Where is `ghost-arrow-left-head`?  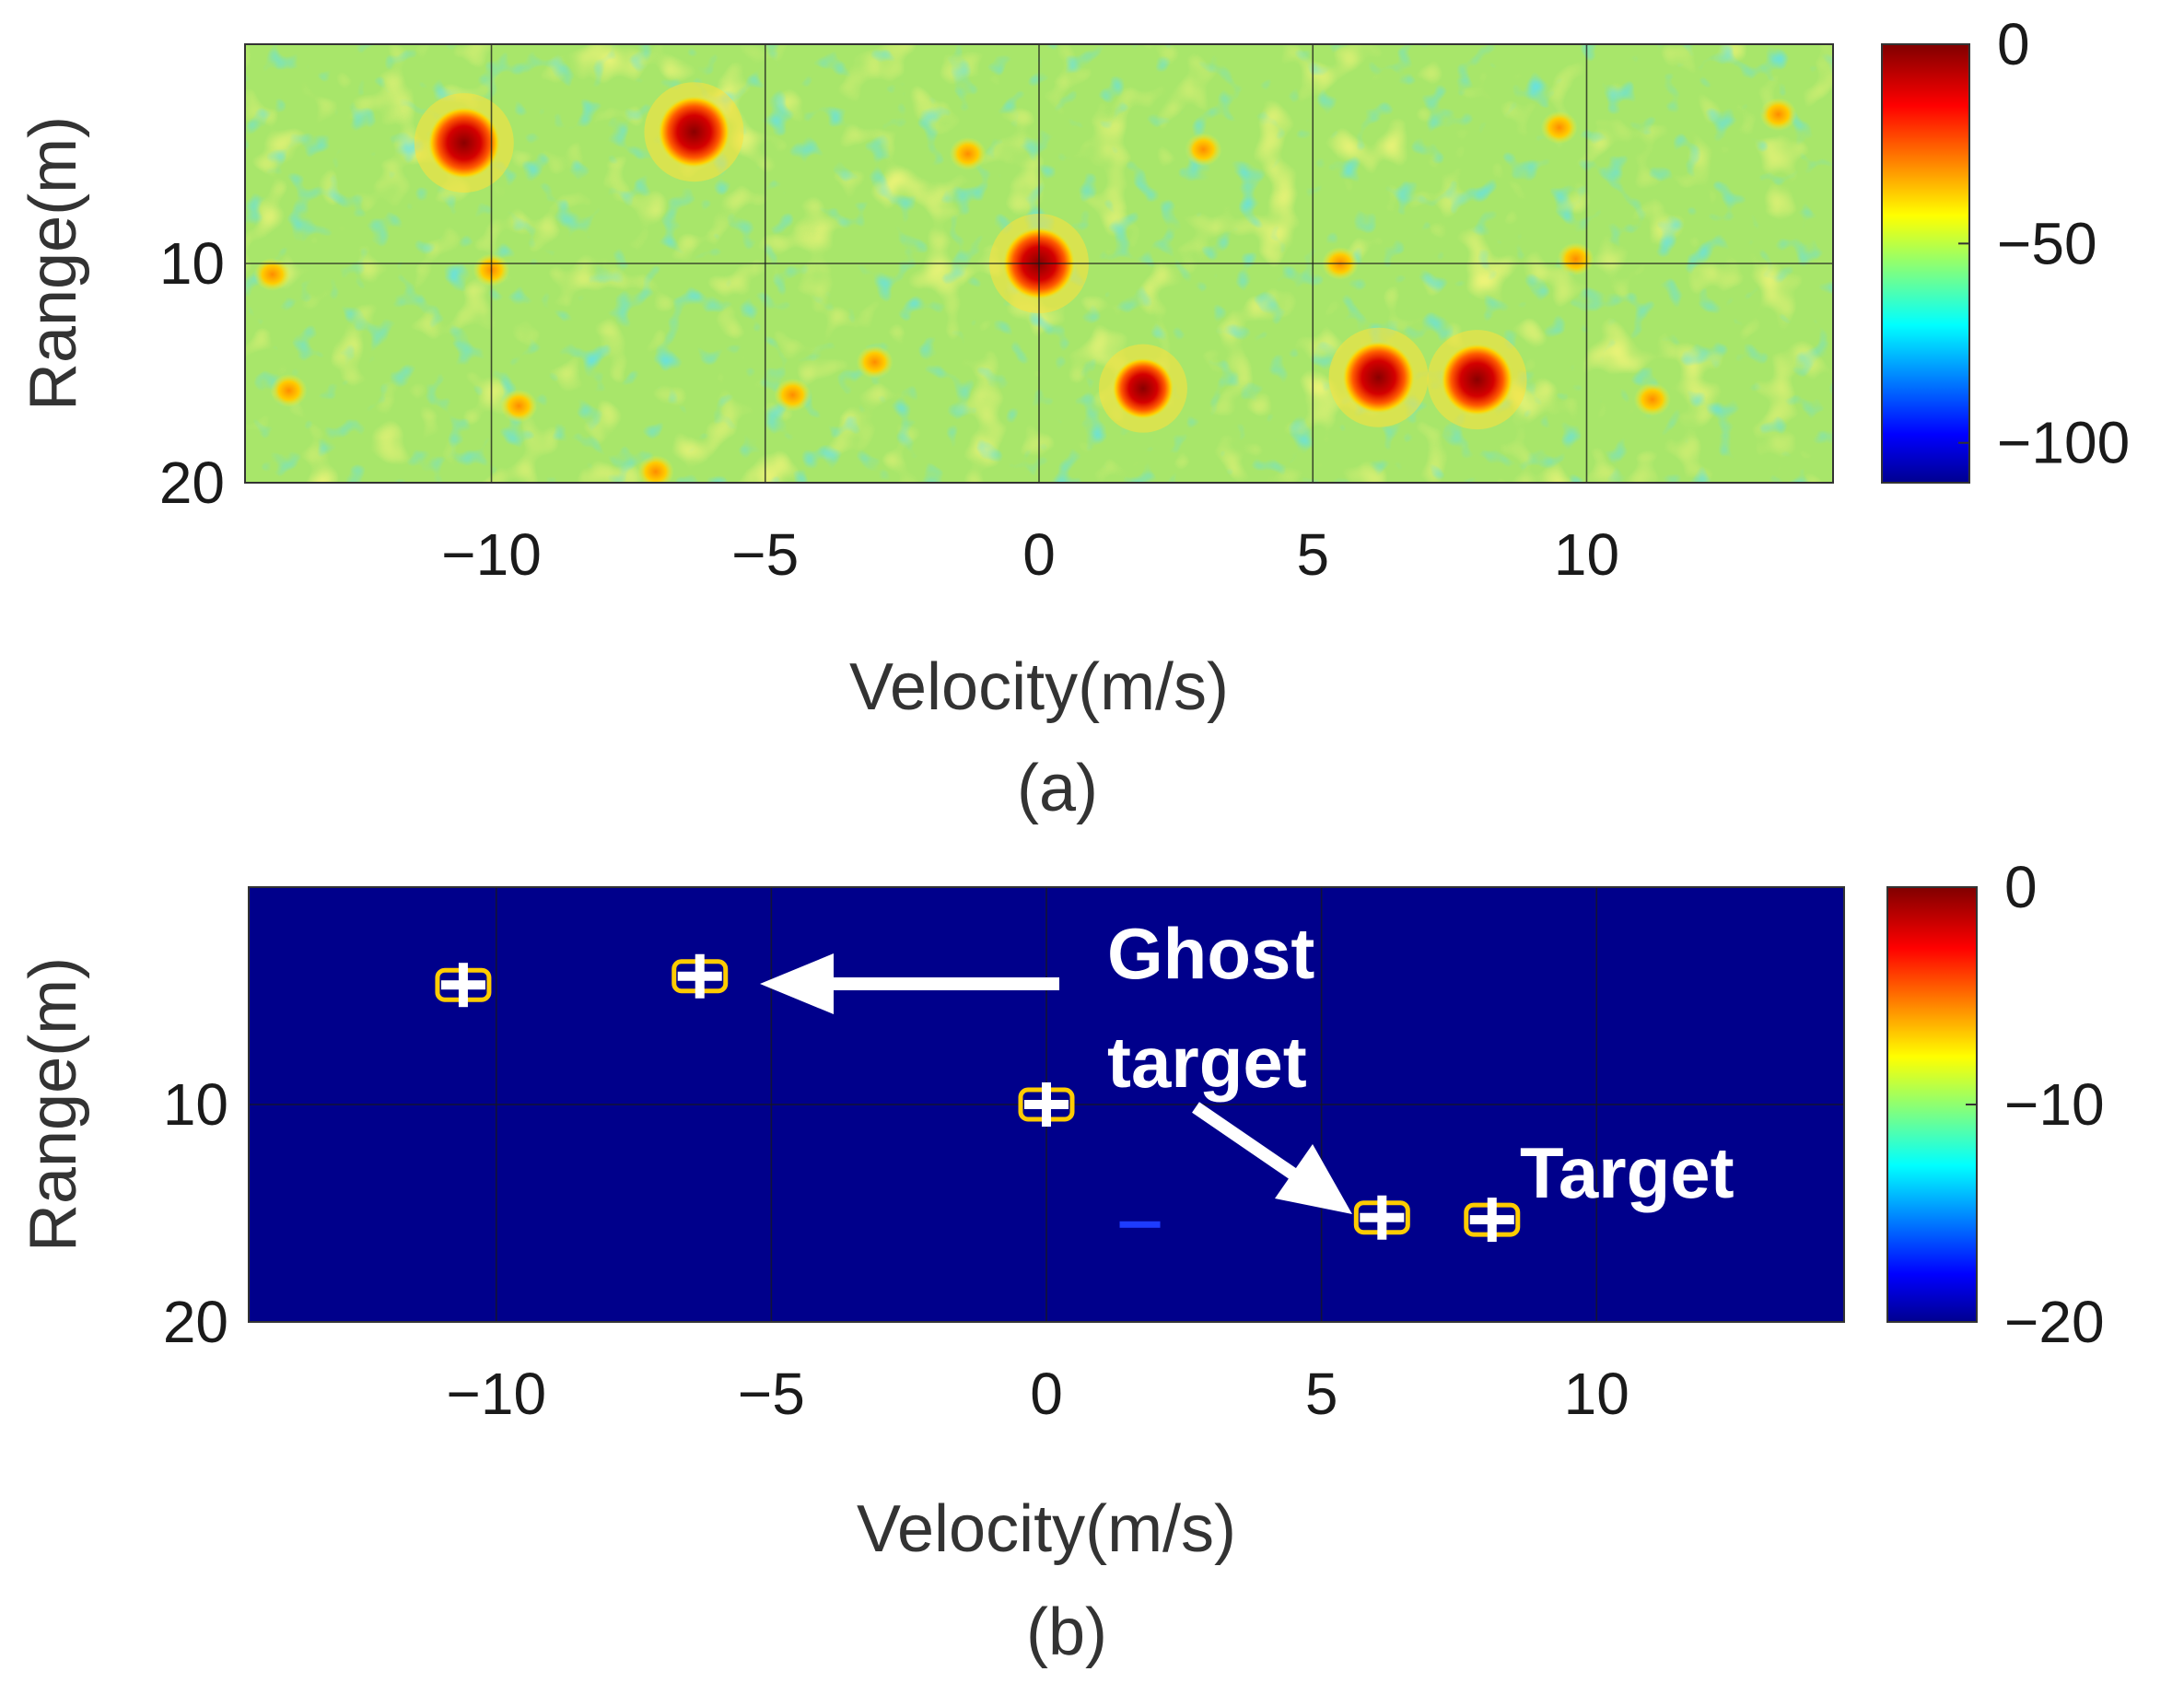 ghost-arrow-left-head is located at coordinates (797, 983).